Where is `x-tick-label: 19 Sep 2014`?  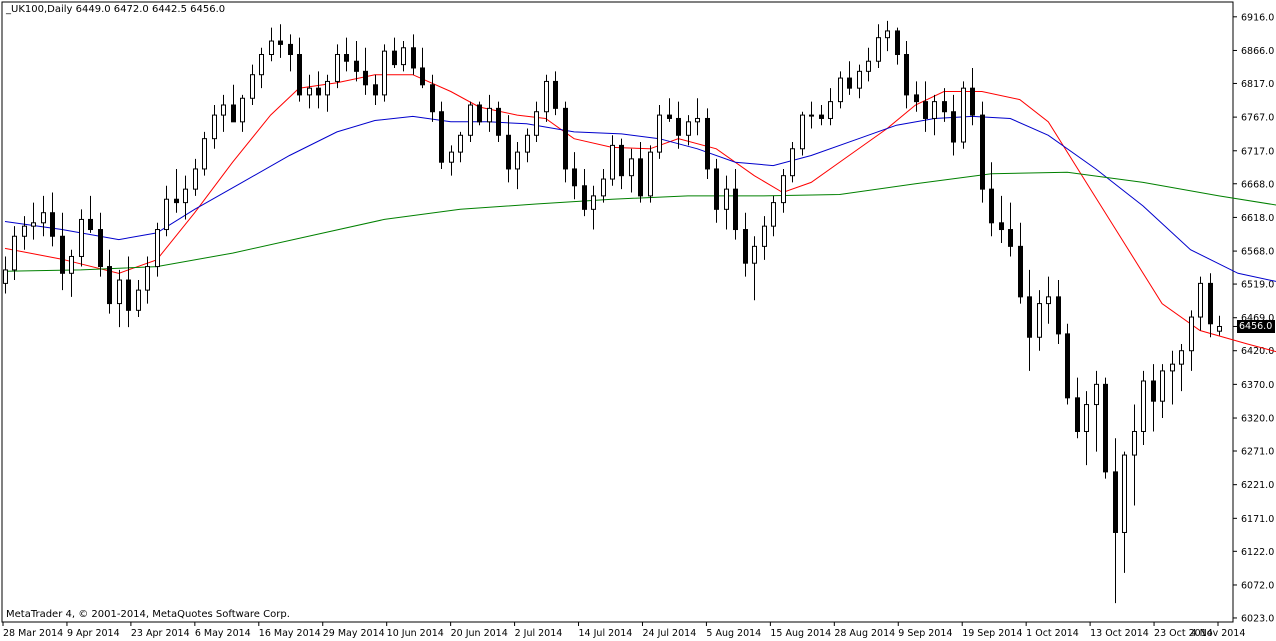 x-tick-label: 19 Sep 2014 is located at coordinates (992, 633).